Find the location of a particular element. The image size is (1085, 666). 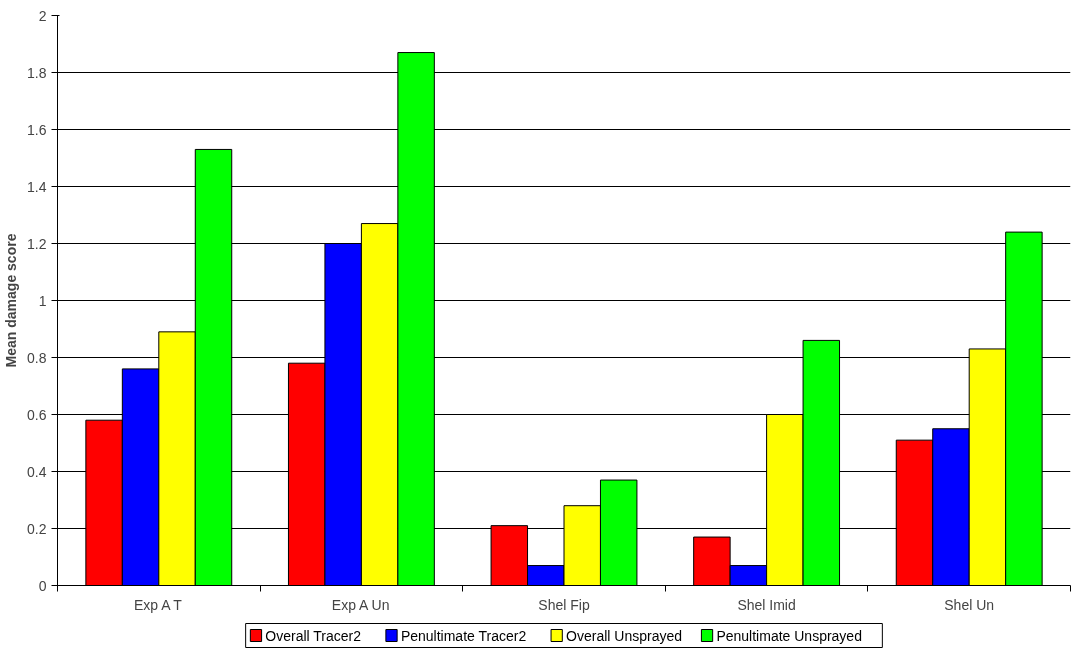

y-tick-label: 1.8 is located at coordinates (37, 72).